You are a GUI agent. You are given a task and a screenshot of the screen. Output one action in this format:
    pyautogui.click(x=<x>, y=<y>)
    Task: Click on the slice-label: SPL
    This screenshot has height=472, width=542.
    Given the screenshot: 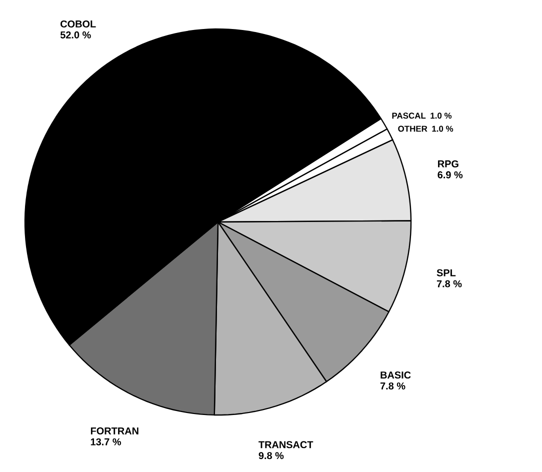 What is the action you would take?
    pyautogui.click(x=446, y=272)
    